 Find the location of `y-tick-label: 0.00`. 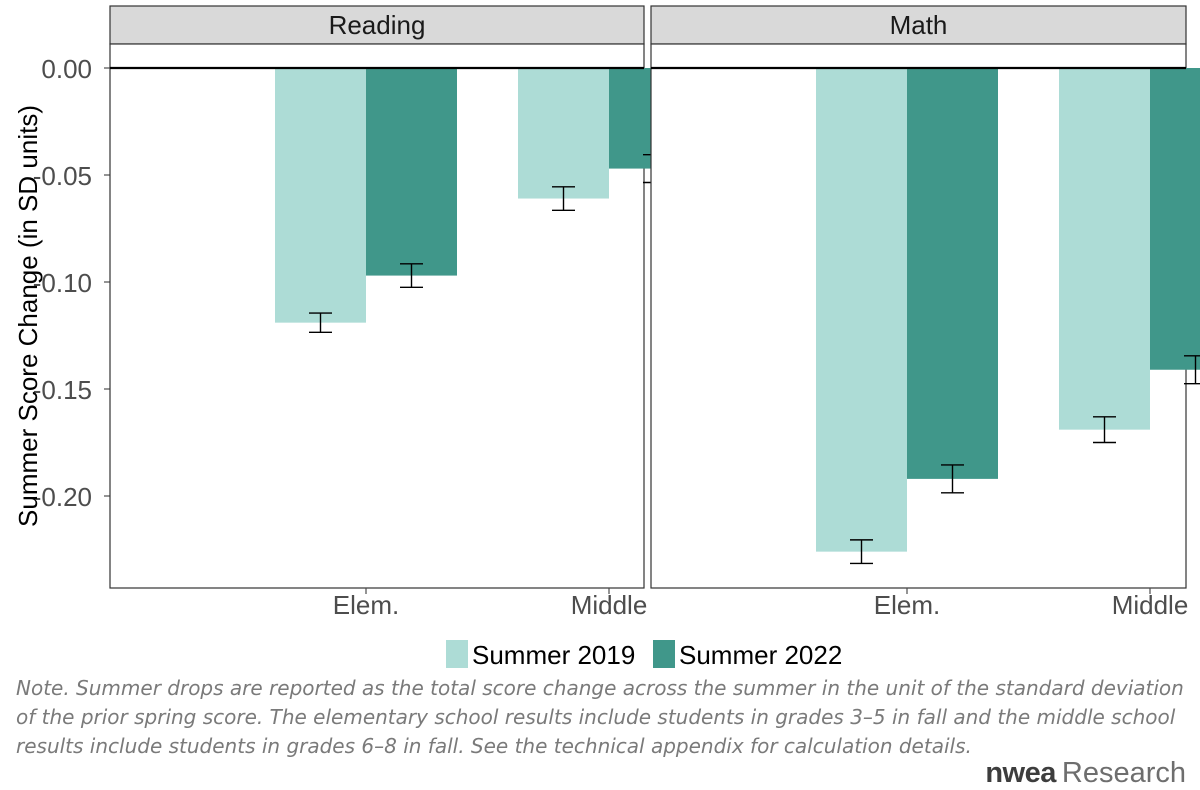

y-tick-label: 0.00 is located at coordinates (66, 69).